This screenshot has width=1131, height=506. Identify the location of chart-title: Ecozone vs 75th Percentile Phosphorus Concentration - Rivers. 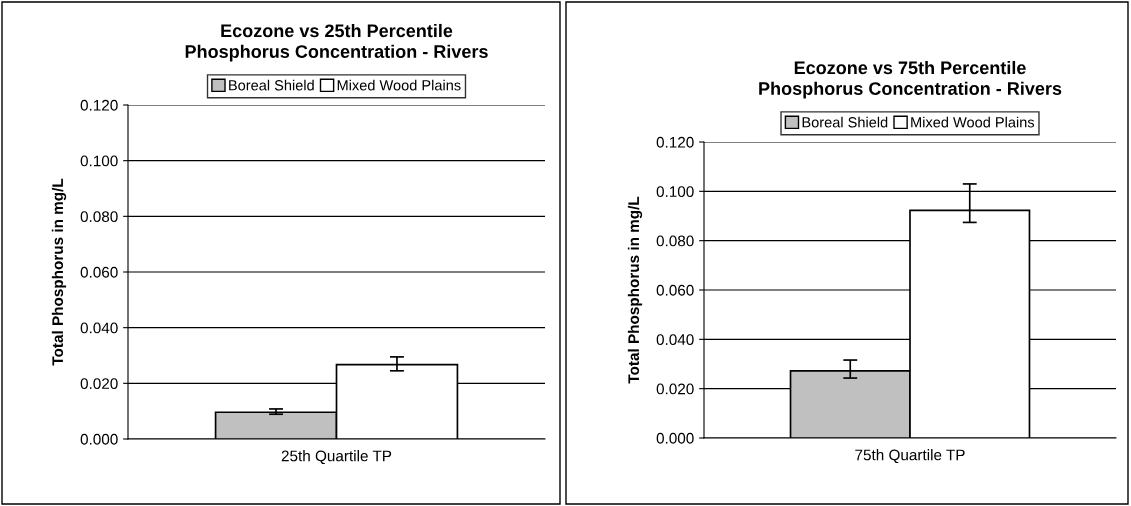
(910, 79).